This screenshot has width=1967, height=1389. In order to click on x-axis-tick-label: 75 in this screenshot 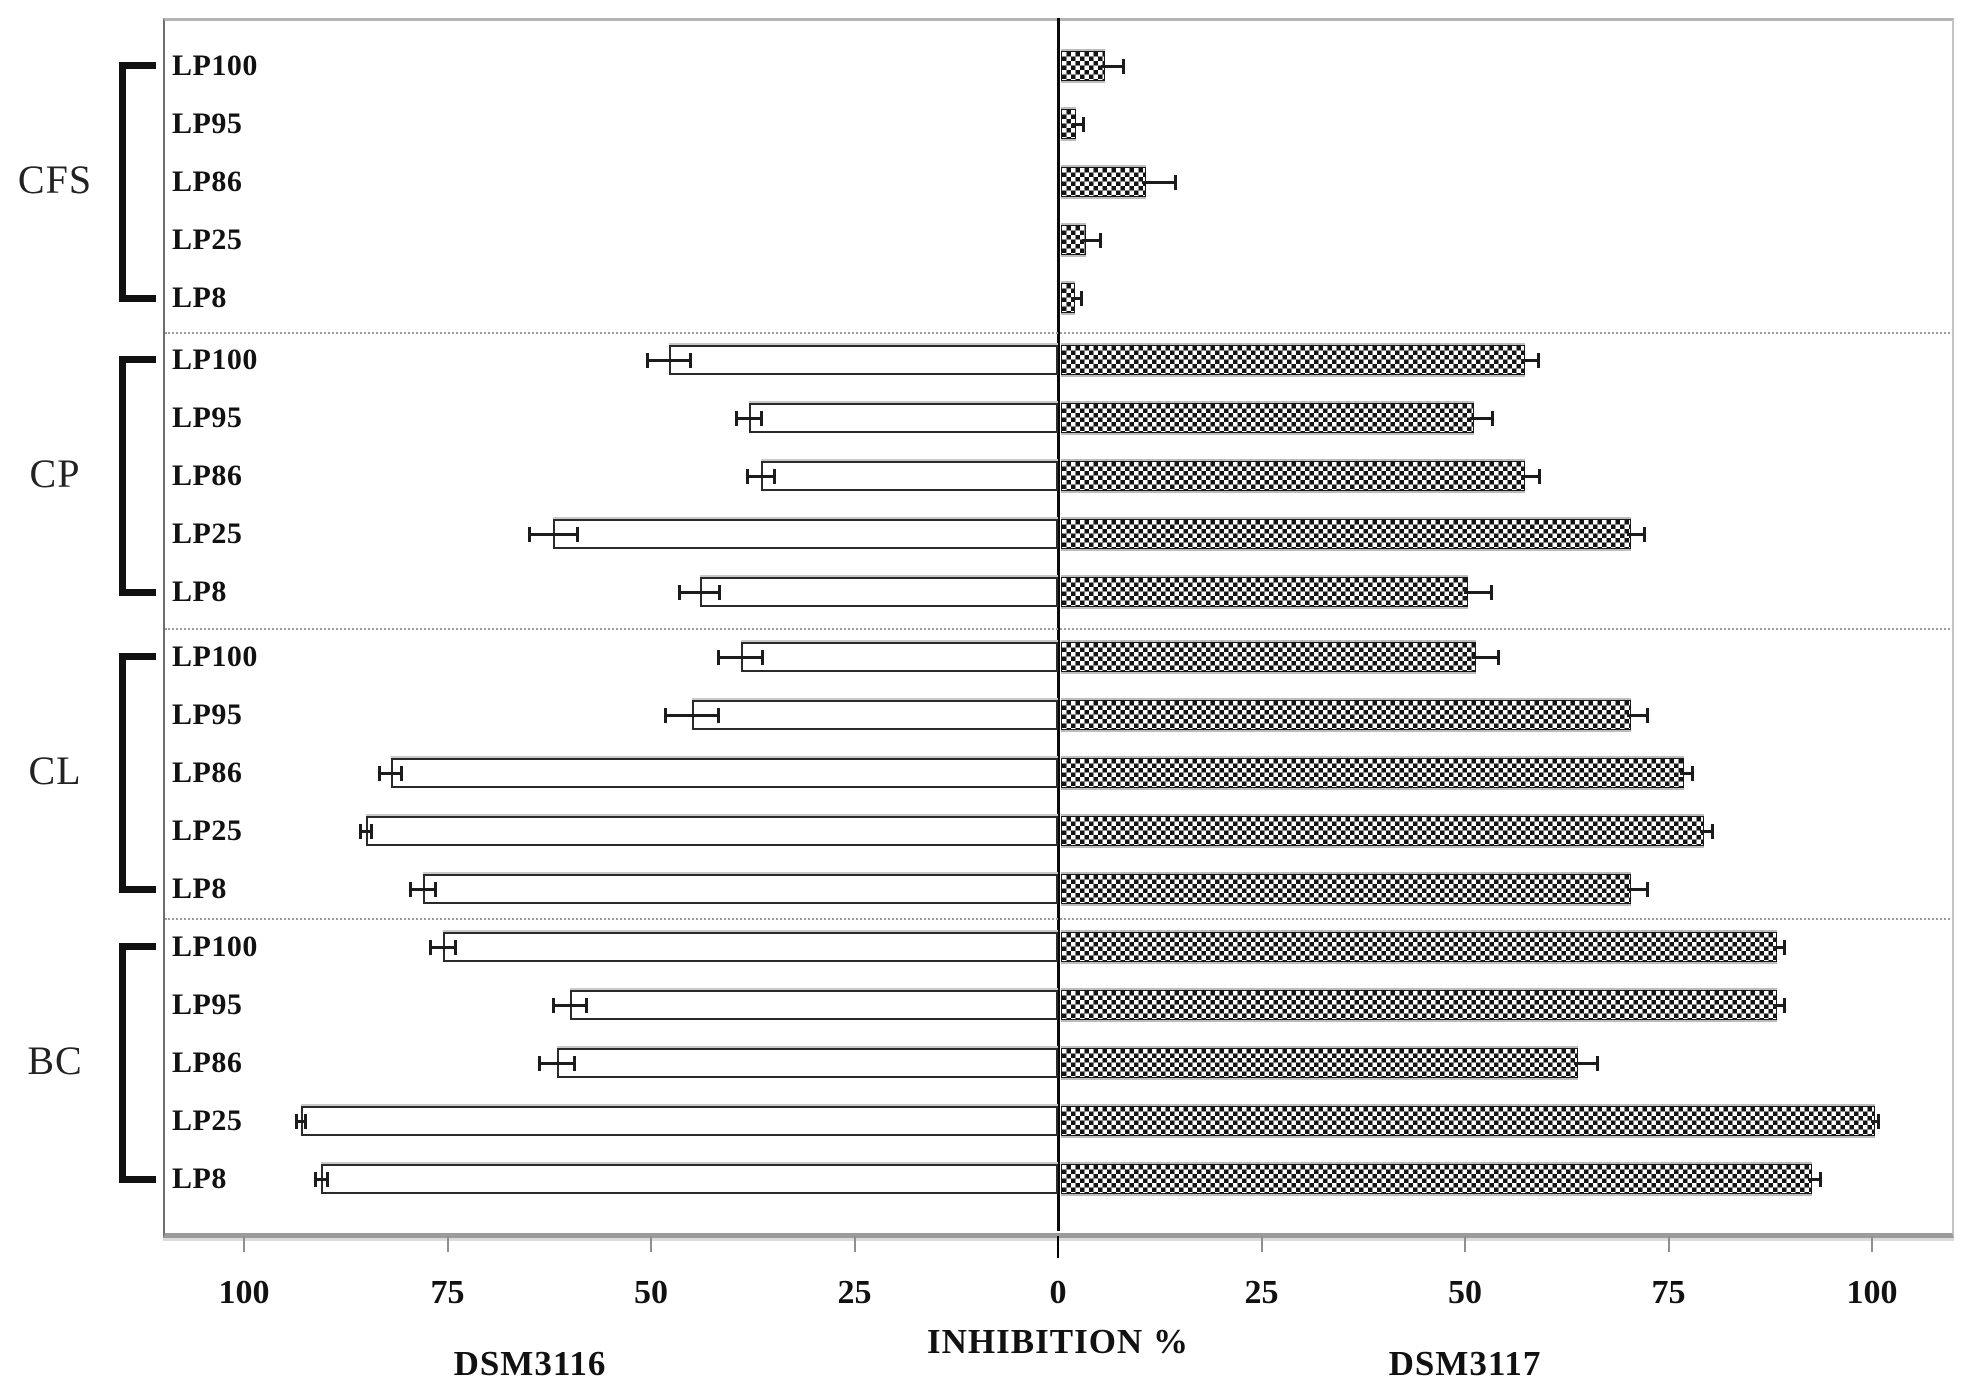, I will do `click(1668, 1292)`.